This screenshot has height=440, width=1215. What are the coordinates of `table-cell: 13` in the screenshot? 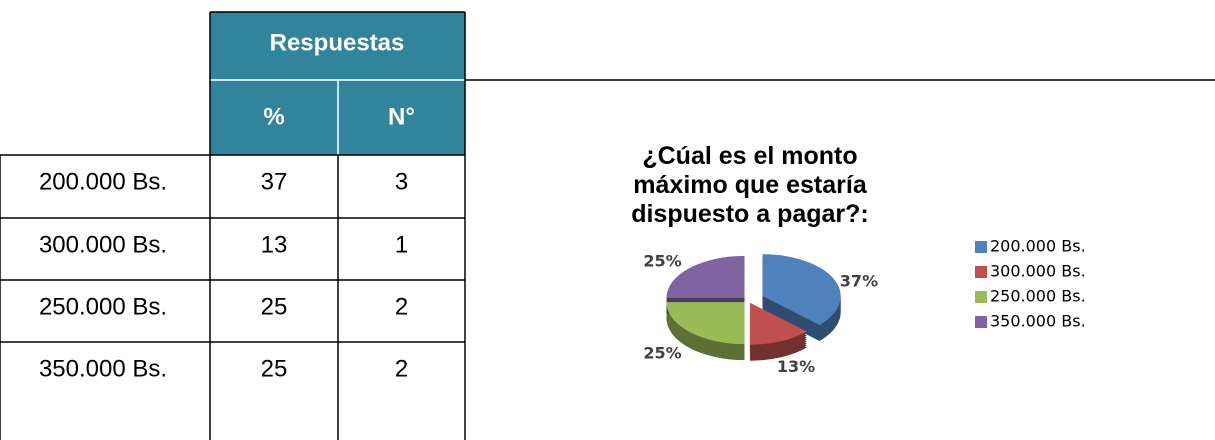 It's located at (274, 244).